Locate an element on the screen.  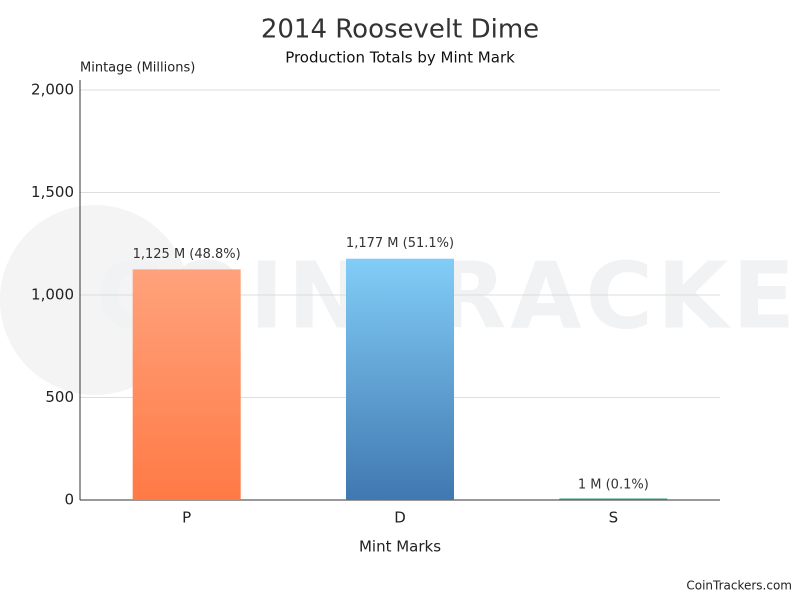
data-label: 1,125 M (48.8%) is located at coordinates (187, 254).